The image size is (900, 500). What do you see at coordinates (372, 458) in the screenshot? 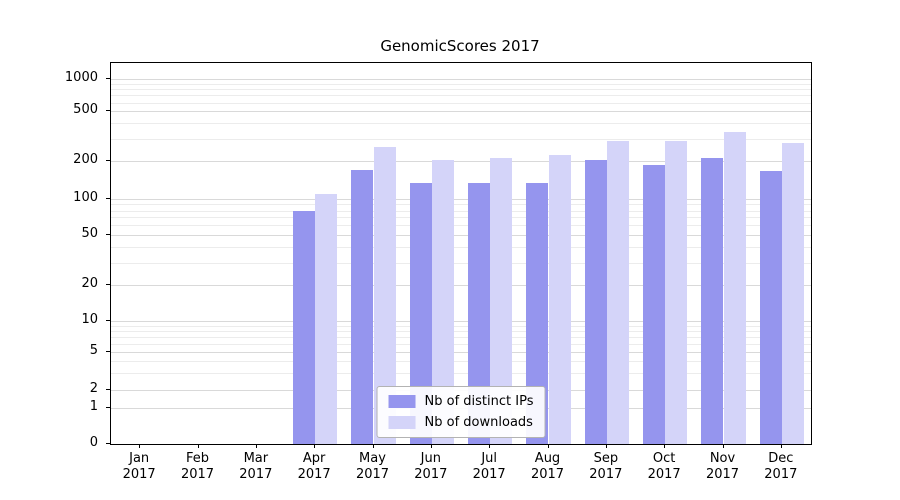
I see `x-tick-month: May` at bounding box center [372, 458].